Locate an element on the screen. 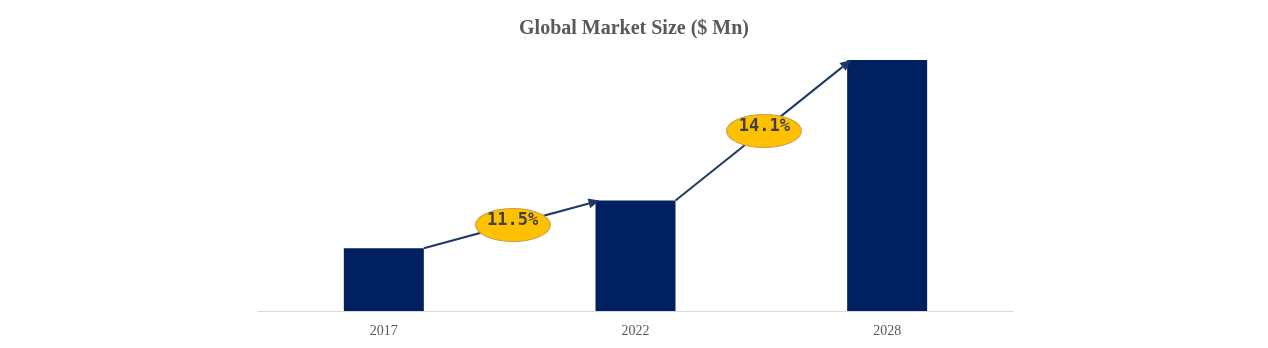 This screenshot has height=348, width=1268. x-tick-label: 2022 is located at coordinates (635, 330).